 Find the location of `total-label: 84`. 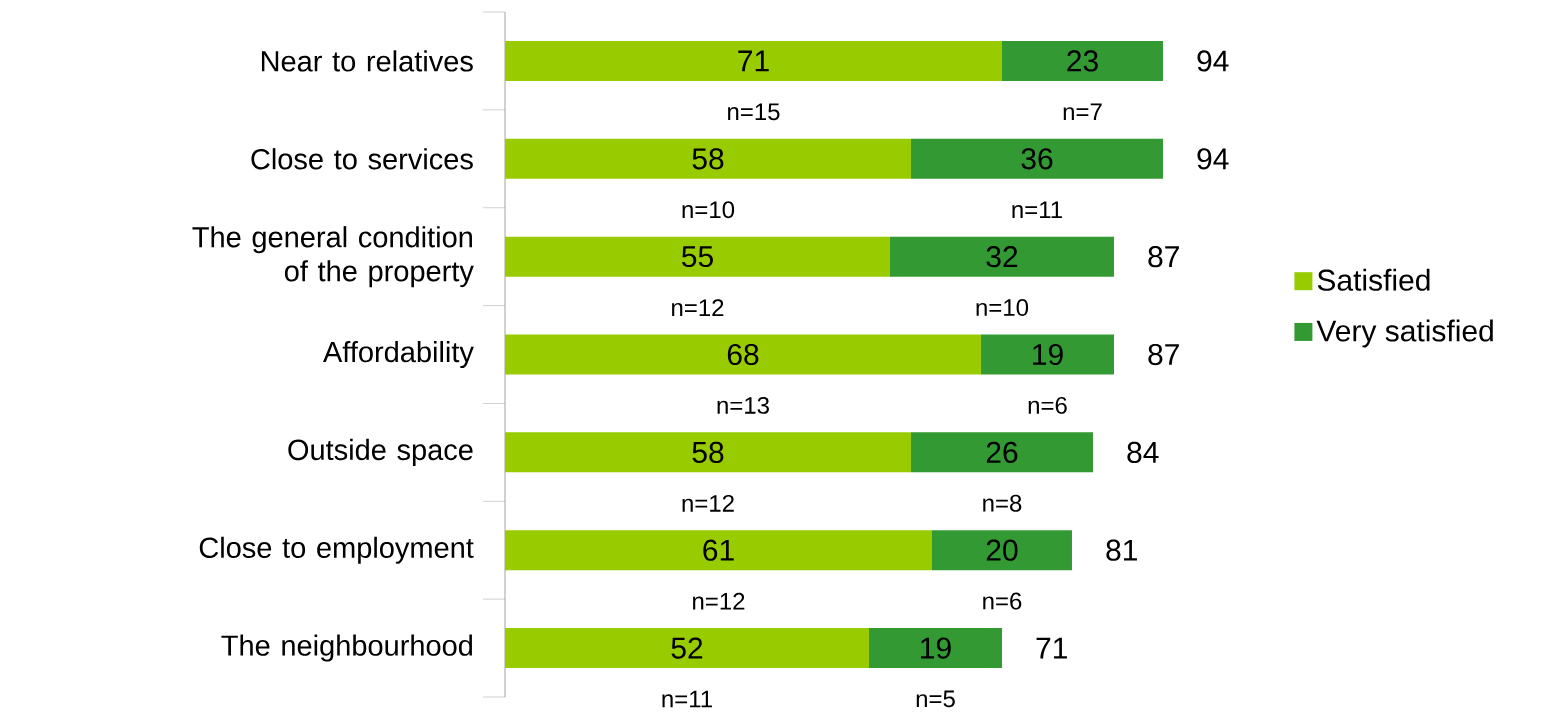

total-label: 84 is located at coordinates (1143, 452).